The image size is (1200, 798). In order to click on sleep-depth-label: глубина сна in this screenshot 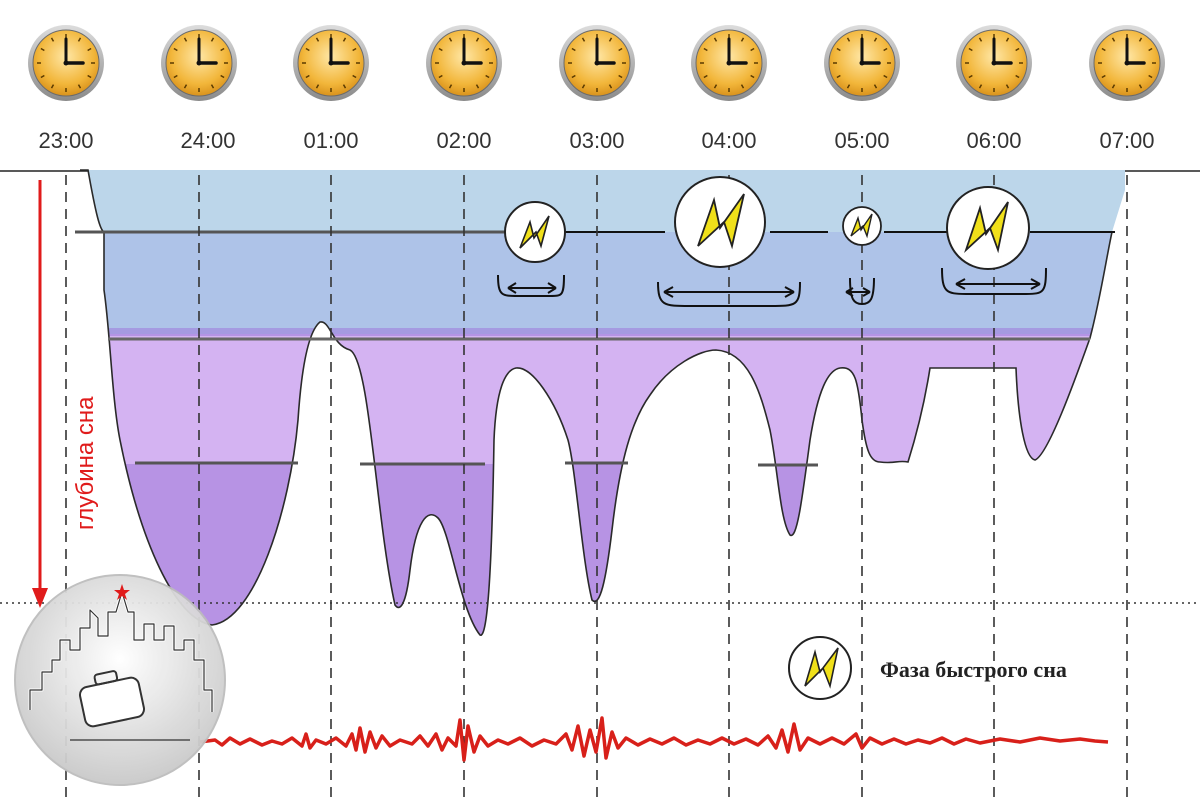, I will do `click(85, 463)`.